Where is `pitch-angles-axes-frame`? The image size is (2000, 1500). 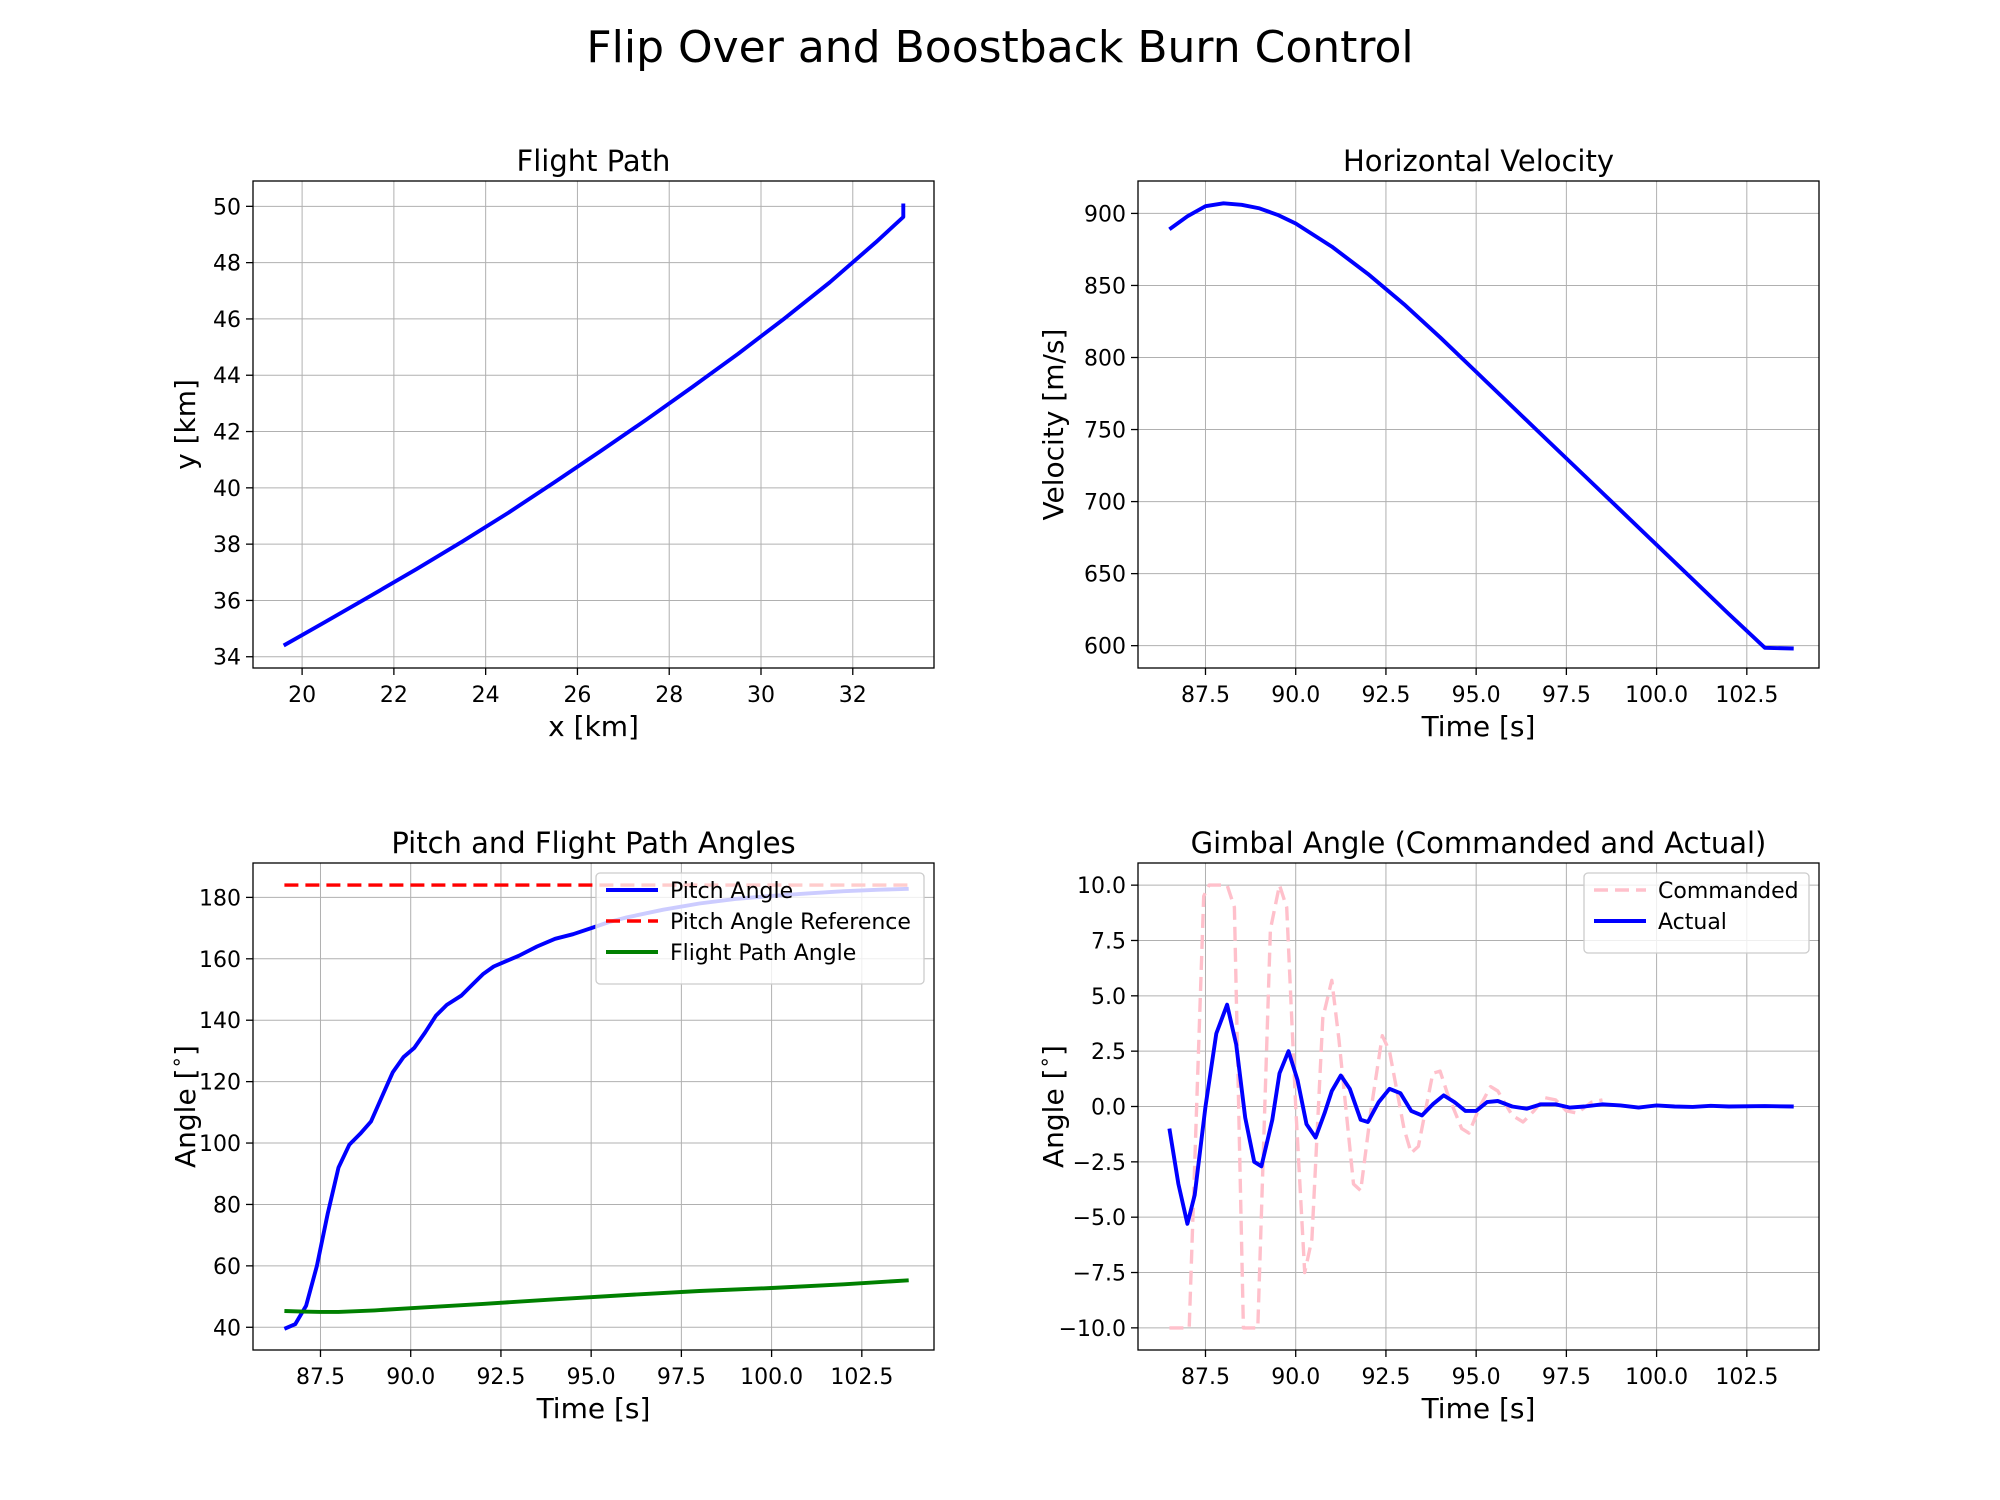 pitch-angles-axes-frame is located at coordinates (593, 1106).